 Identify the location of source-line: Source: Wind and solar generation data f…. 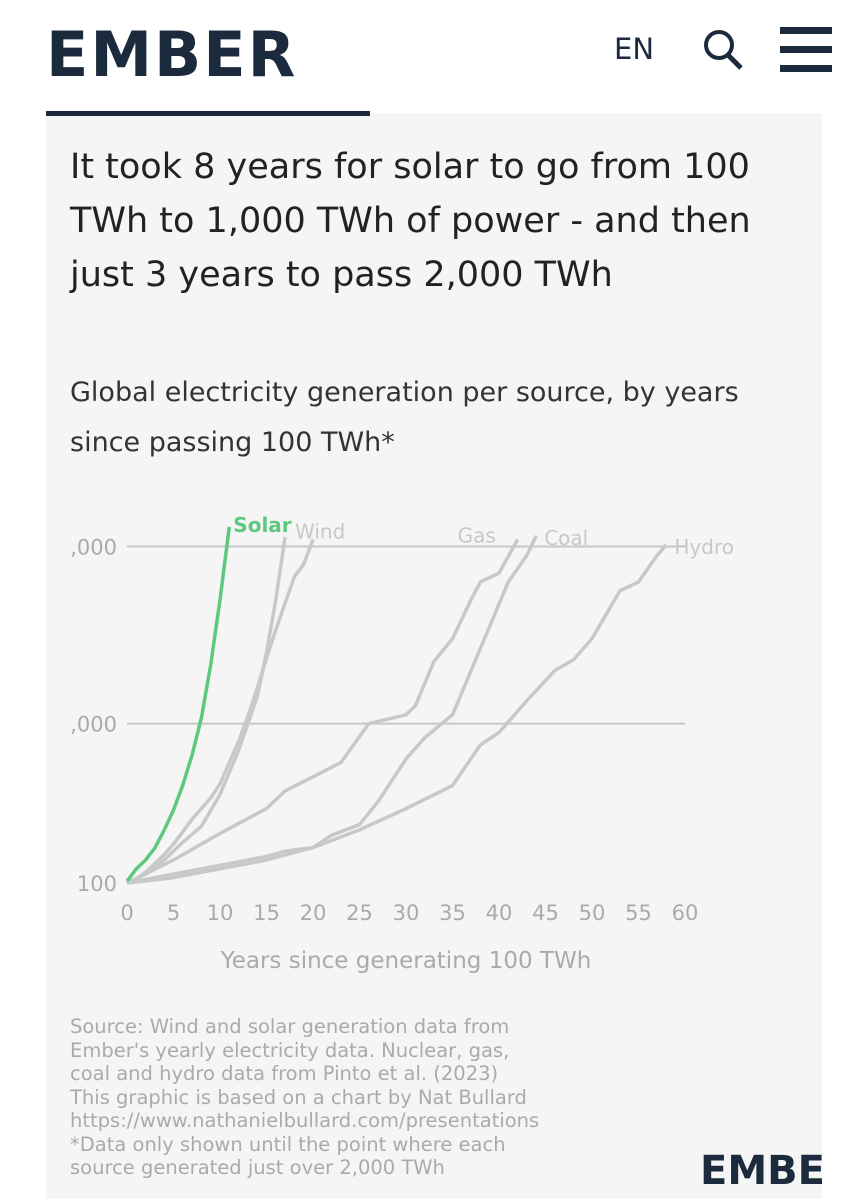
(290, 1026).